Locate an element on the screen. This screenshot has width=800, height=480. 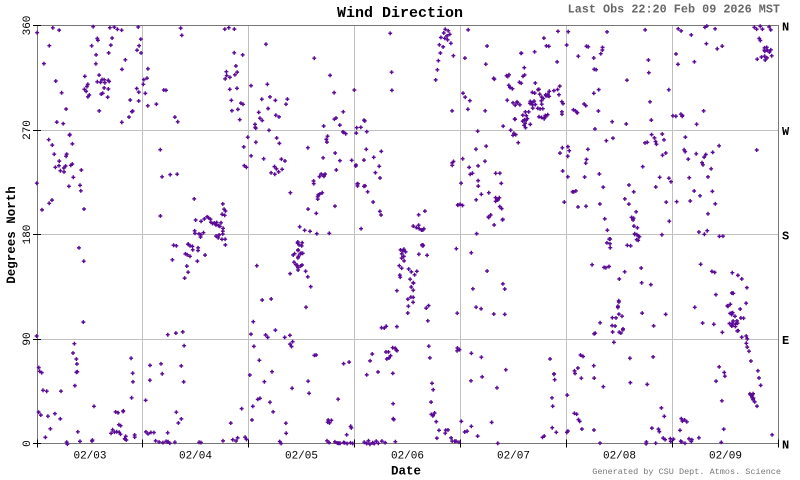
svg-text: Last Obs 22:20 Feb 09 2026 MST is located at coordinates (674, 10).